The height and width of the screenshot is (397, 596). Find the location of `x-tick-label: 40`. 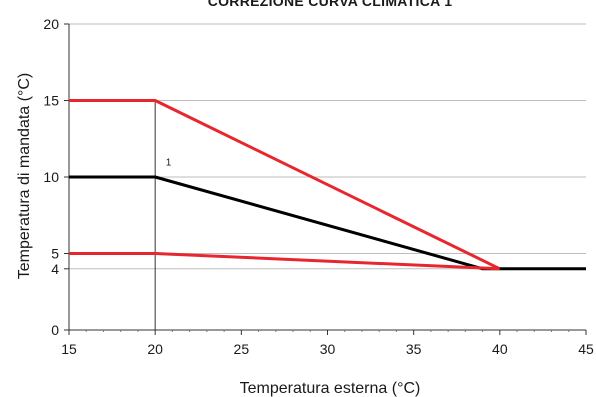

x-tick-label: 40 is located at coordinates (500, 349).